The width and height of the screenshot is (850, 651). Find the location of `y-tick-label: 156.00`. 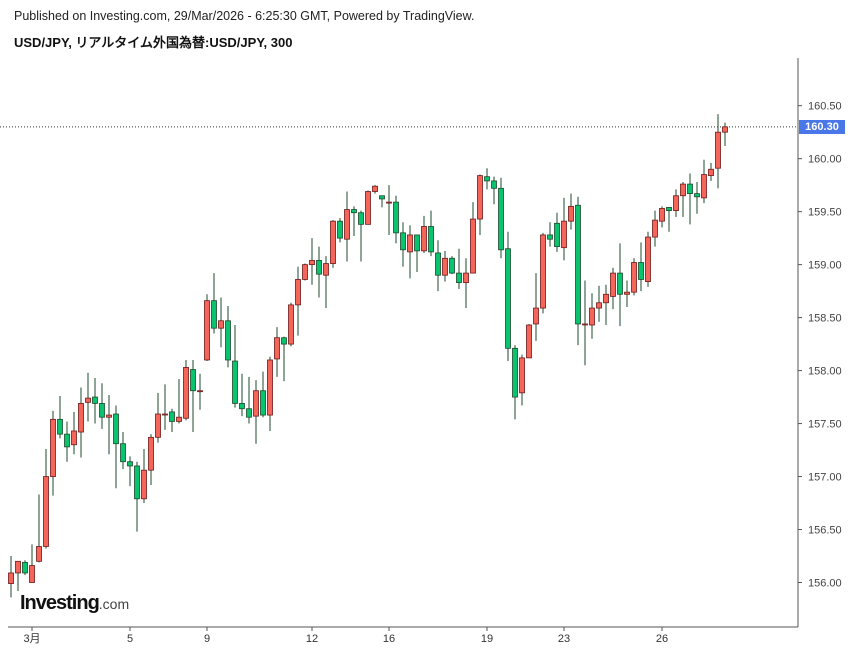

y-tick-label: 156.00 is located at coordinates (825, 583).